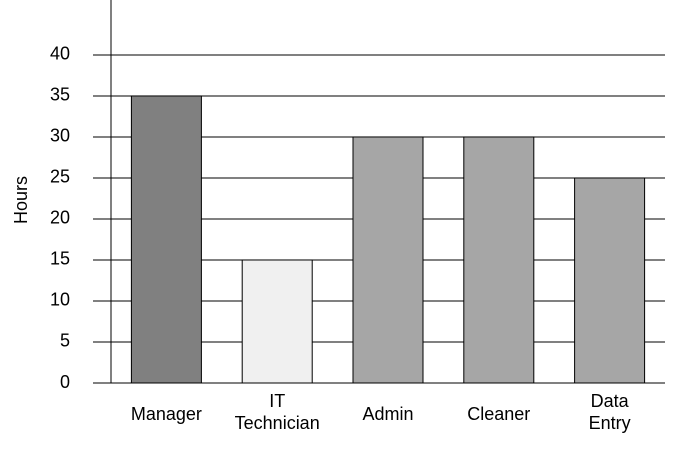 This screenshot has width=677, height=453. Describe the element at coordinates (65, 382) in the screenshot. I see `y-tick-label: 0` at that location.